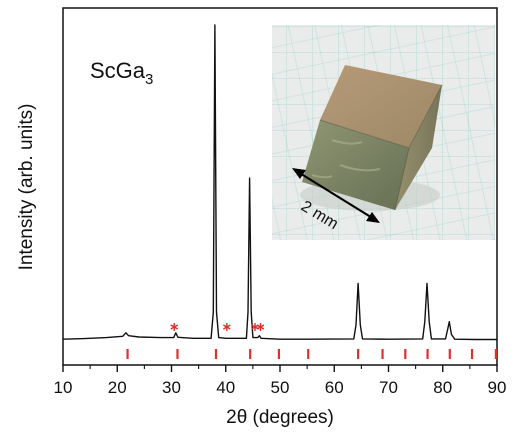 Image resolution: width=512 pixels, height=437 pixels. Describe the element at coordinates (63, 387) in the screenshot. I see `x-tick-label-0: 10` at that location.